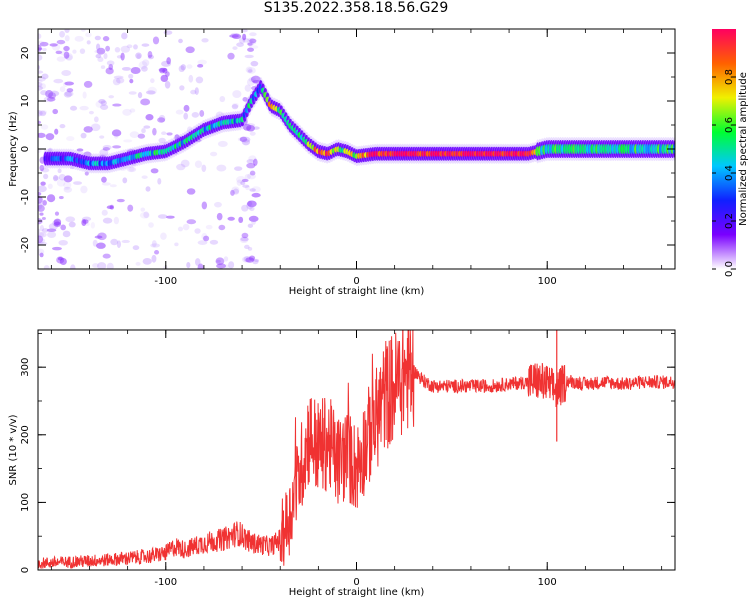 This screenshot has width=750, height=600. What do you see at coordinates (743, 149) in the screenshot?
I see `colorbar-label: Normalized spectral amplitude` at bounding box center [743, 149].